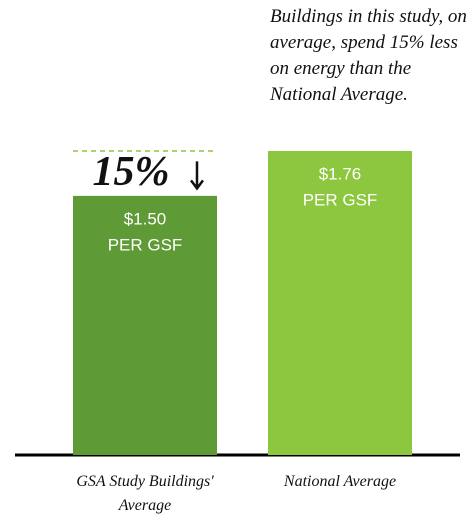 The height and width of the screenshot is (522, 475). What do you see at coordinates (340, 481) in the screenshot?
I see `category-label: National Average` at bounding box center [340, 481].